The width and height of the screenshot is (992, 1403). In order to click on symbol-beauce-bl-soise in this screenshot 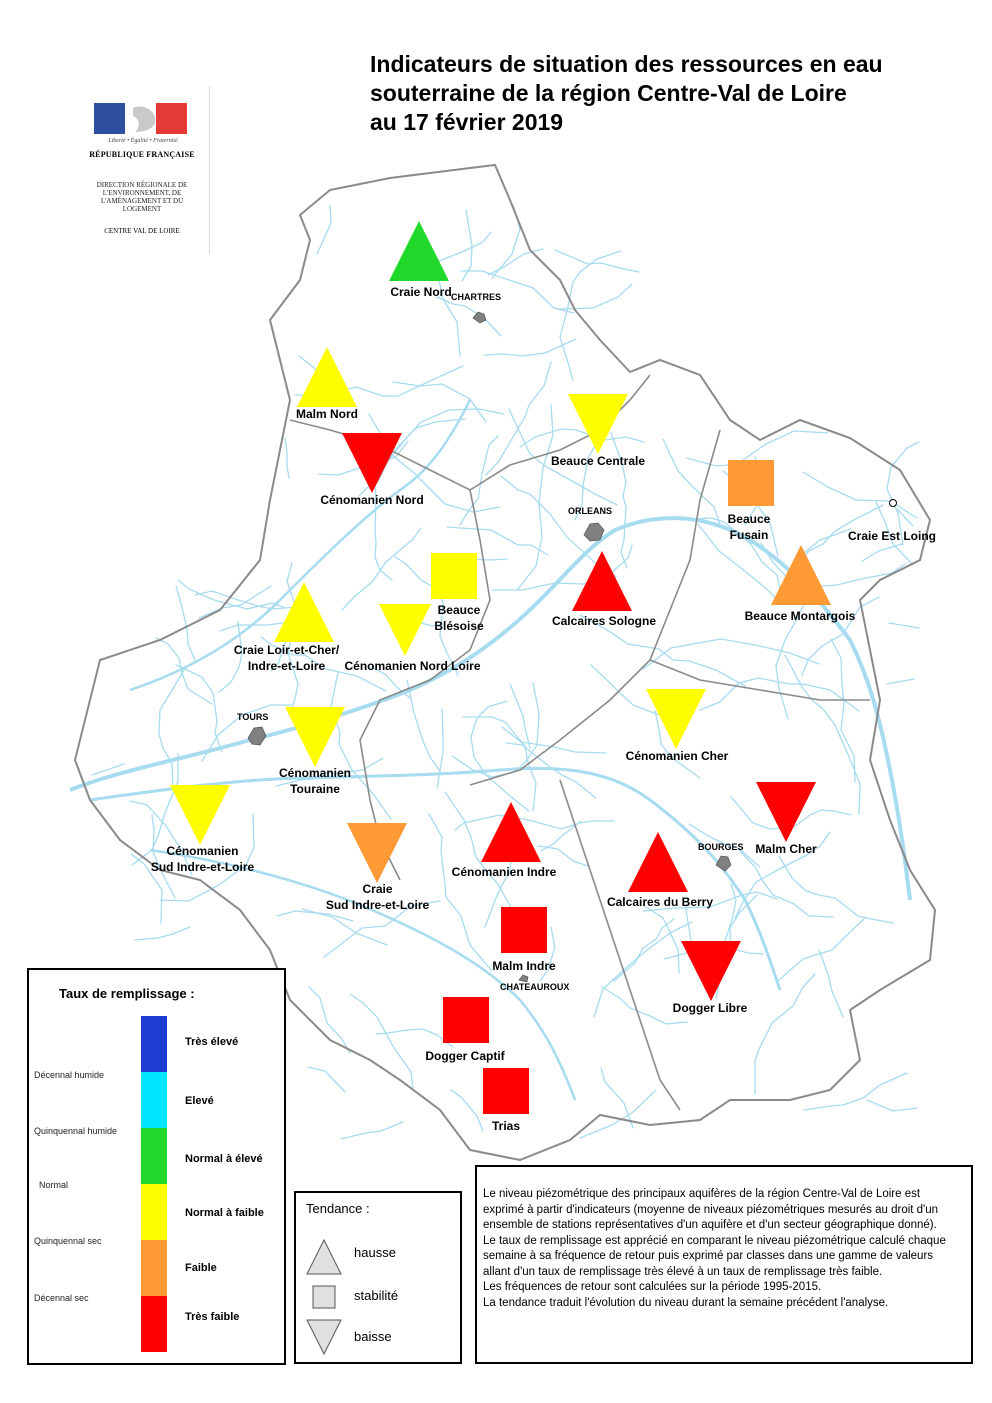, I will do `click(454, 576)`.